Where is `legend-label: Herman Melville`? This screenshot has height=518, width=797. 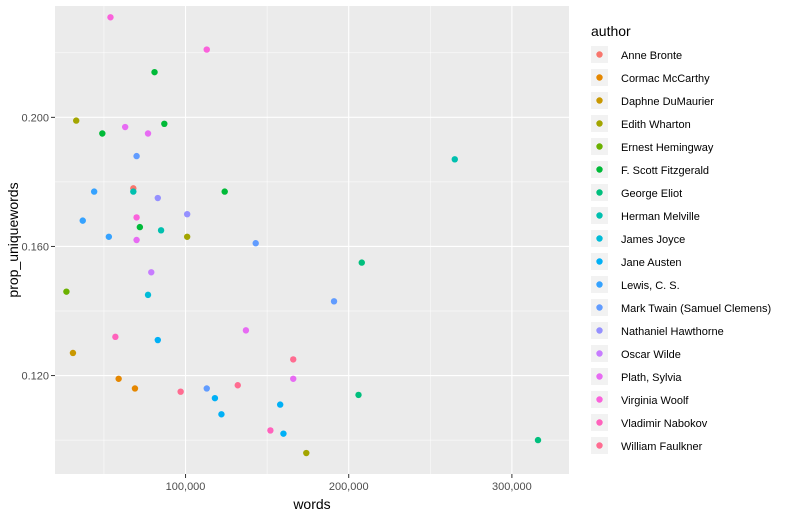 legend-label: Herman Melville is located at coordinates (660, 217).